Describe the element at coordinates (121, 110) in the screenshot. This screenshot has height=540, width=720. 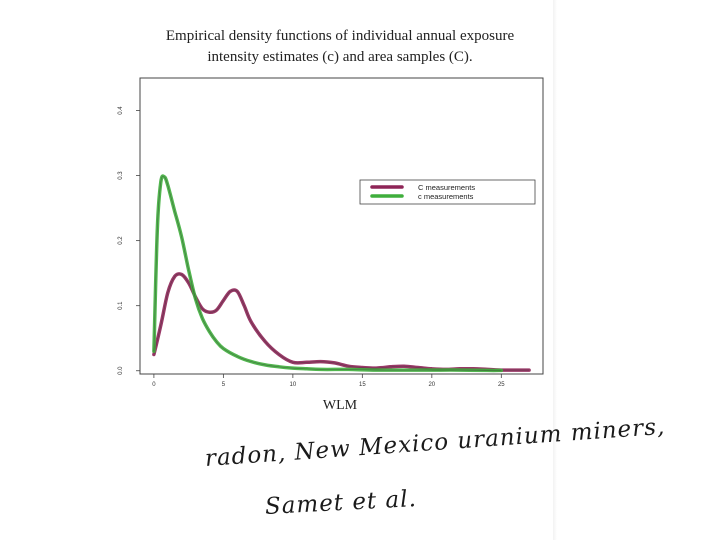
I see `y-tick-label: 0.4` at that location.